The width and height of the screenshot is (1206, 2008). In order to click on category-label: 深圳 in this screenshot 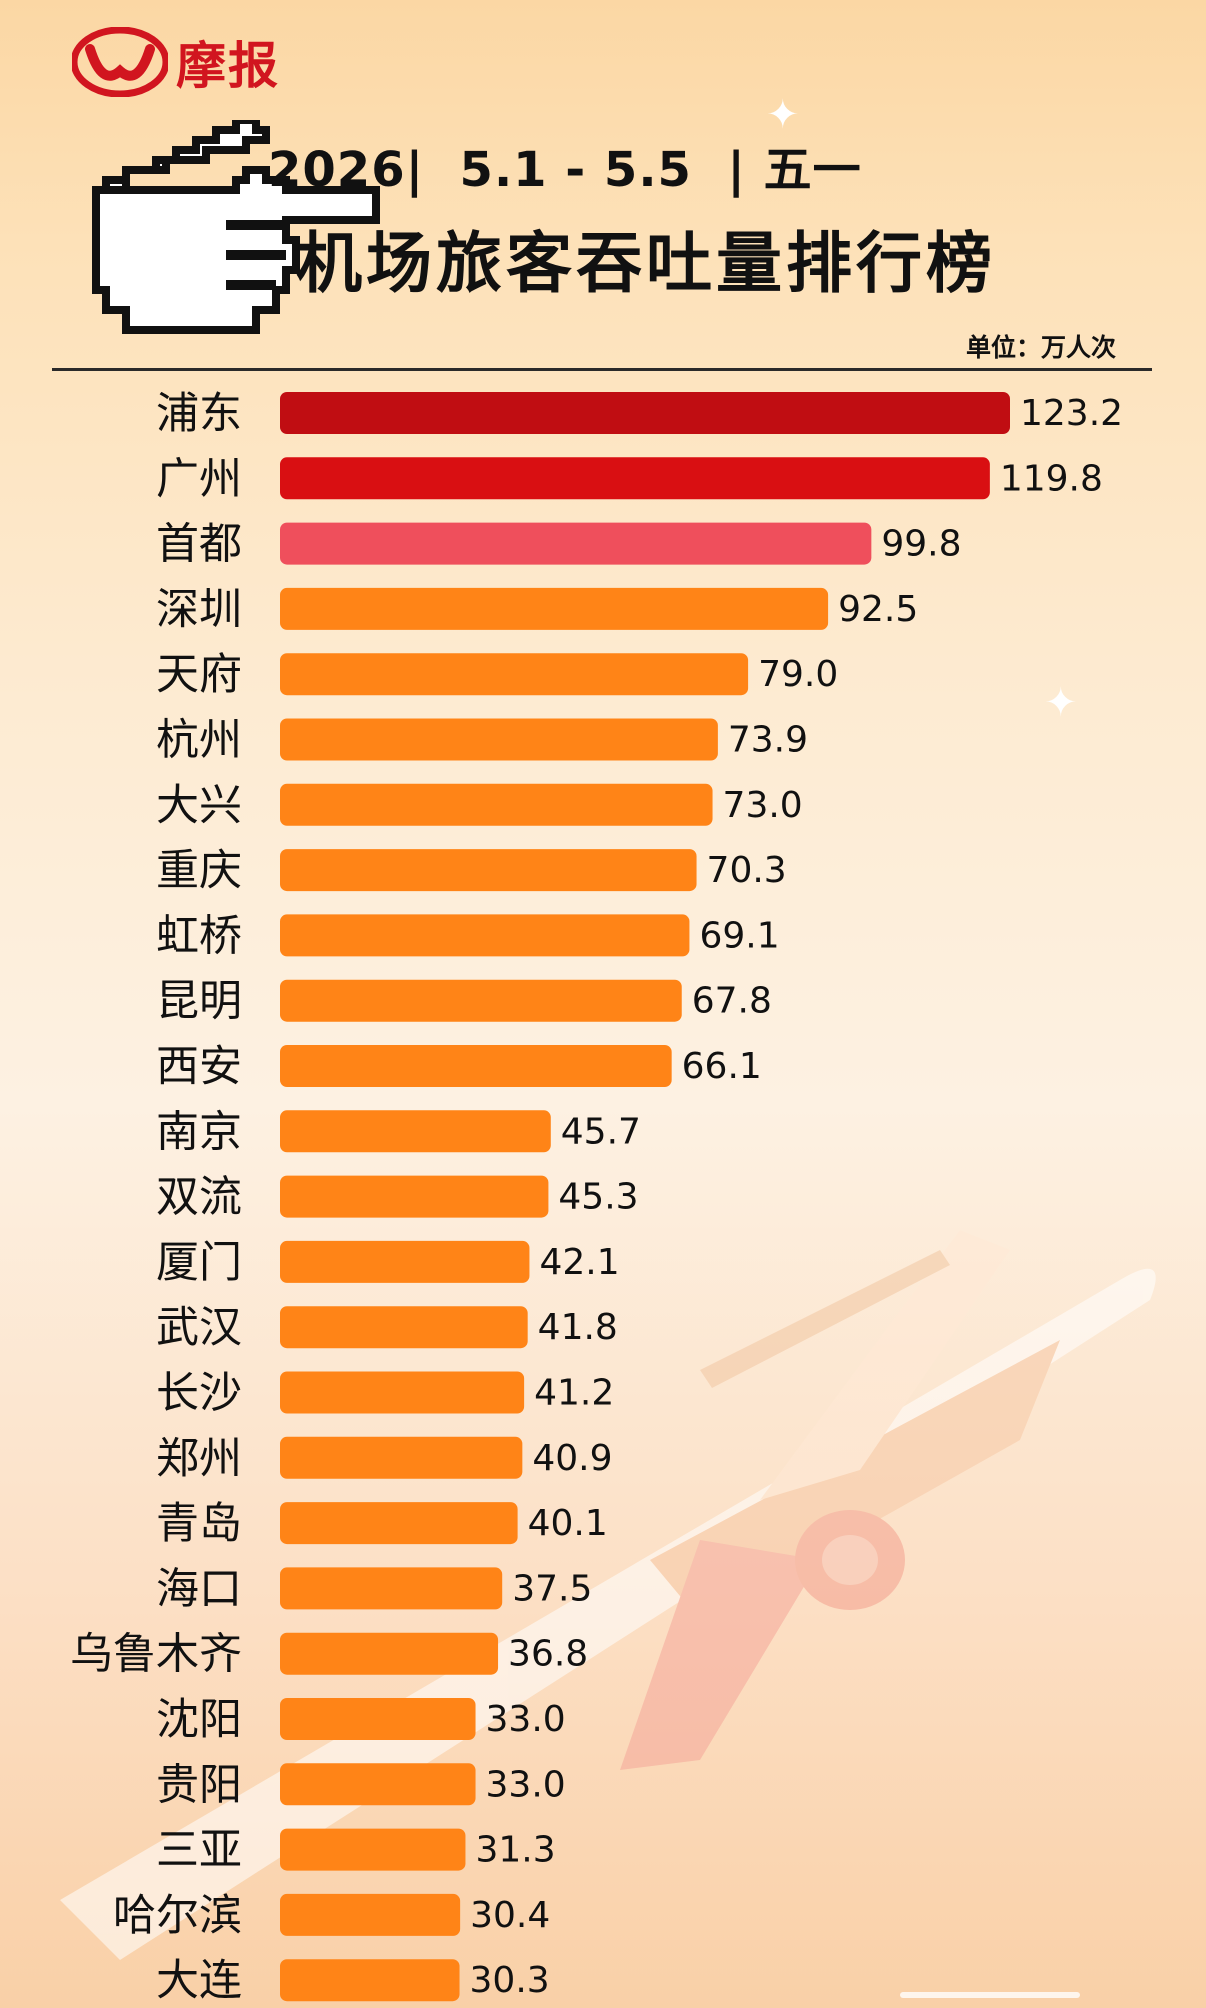, I will do `click(199, 610)`.